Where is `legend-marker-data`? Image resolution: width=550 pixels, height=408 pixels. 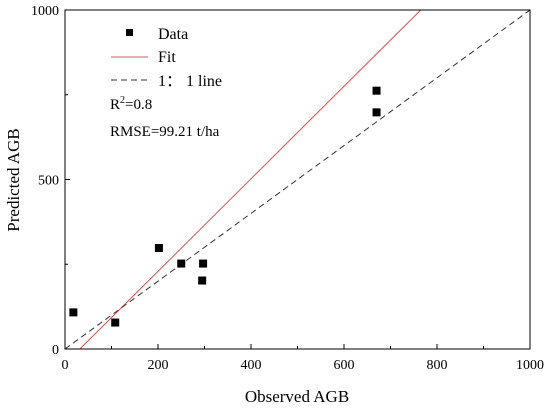
legend-marker-data is located at coordinates (129, 32).